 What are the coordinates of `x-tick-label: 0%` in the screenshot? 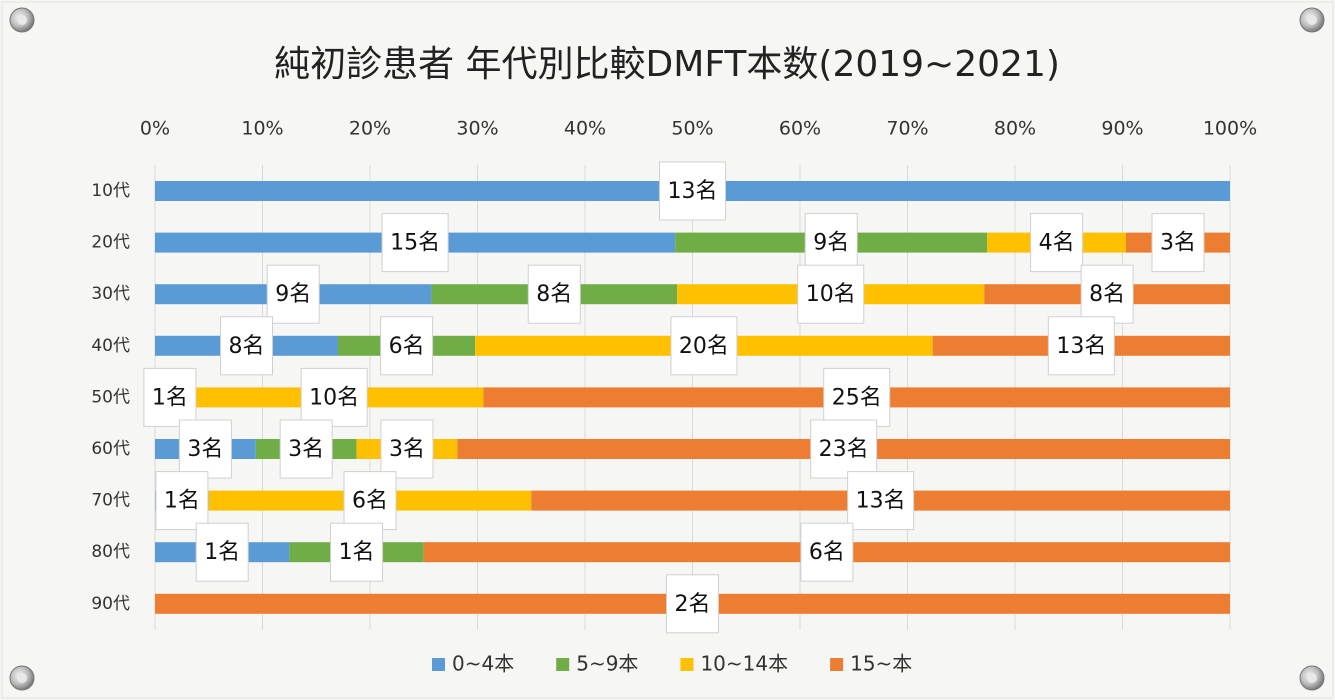 It's located at (155, 129).